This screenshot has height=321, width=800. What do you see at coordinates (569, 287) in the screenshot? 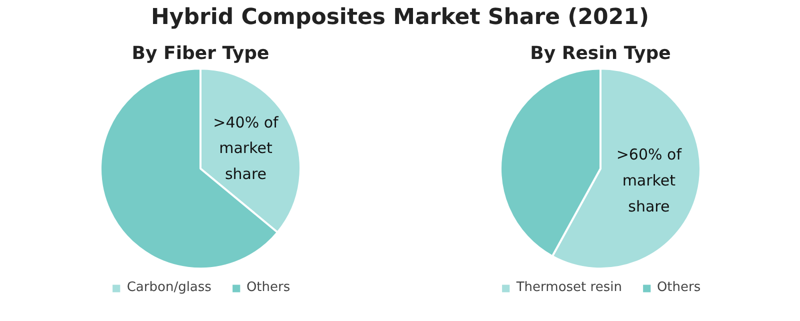
I see `legend-label: Thermoset resin` at bounding box center [569, 287].